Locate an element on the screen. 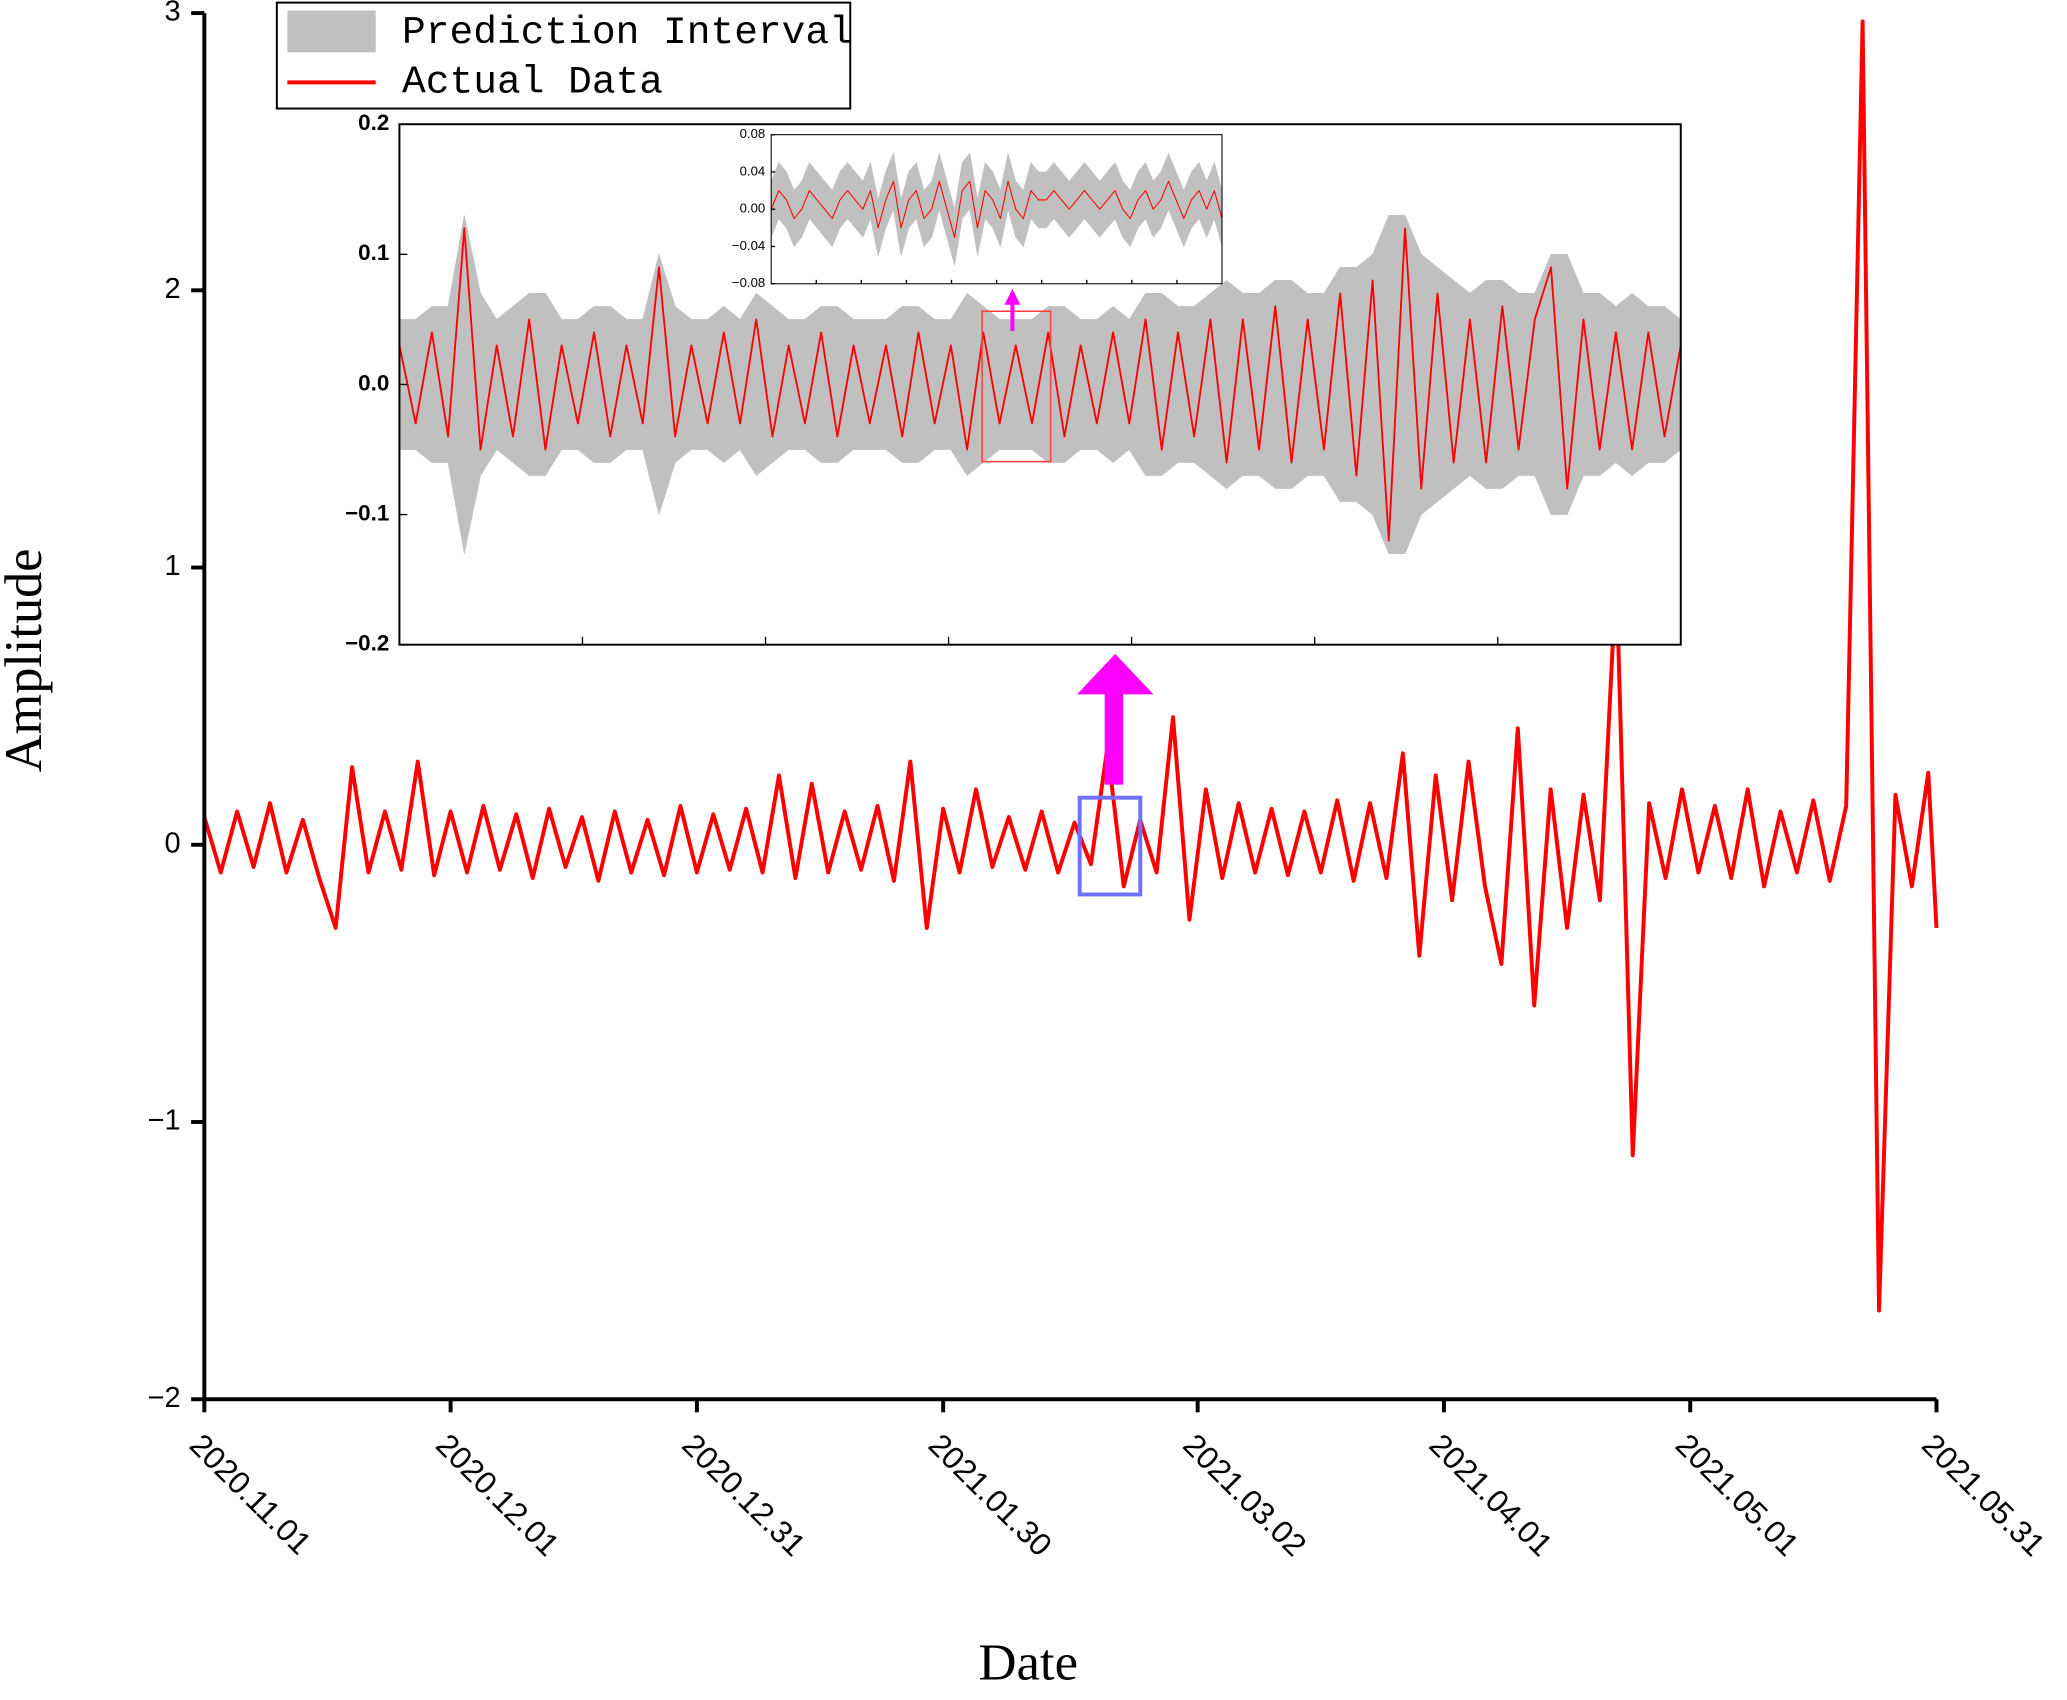 This screenshot has height=1700, width=2067. legend: Prediction Interval Actual Data is located at coordinates (564, 55).